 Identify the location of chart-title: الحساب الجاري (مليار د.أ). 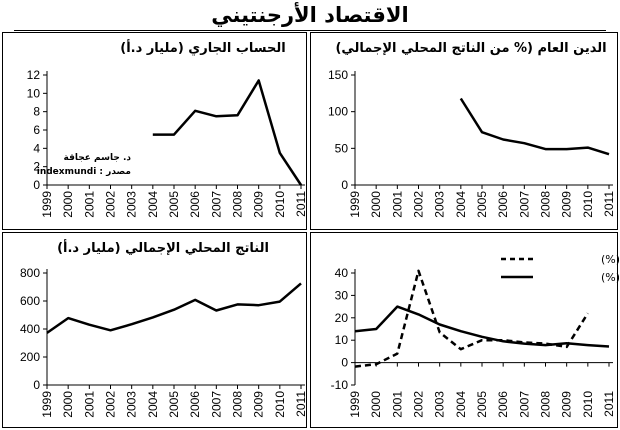
(202, 47).